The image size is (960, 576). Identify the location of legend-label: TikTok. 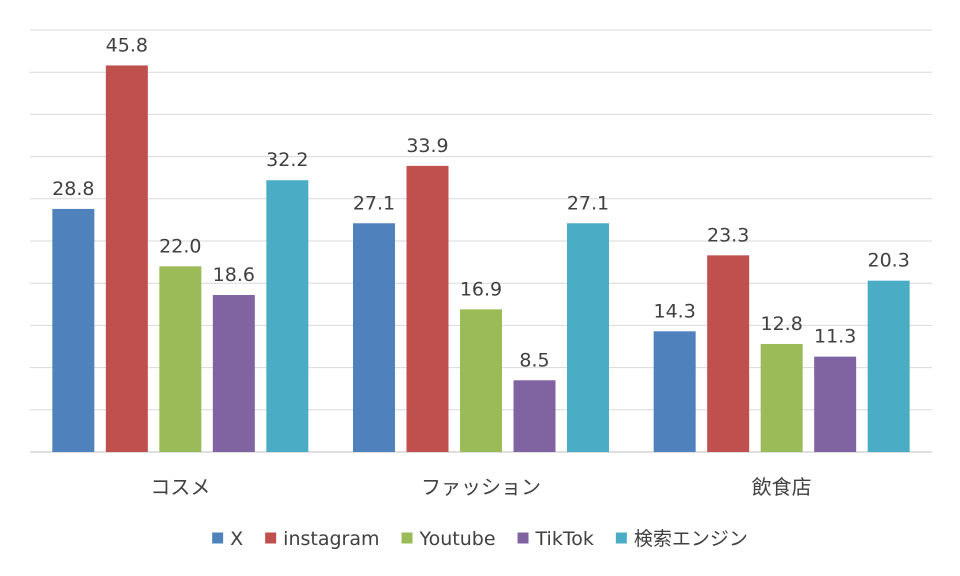
(564, 539).